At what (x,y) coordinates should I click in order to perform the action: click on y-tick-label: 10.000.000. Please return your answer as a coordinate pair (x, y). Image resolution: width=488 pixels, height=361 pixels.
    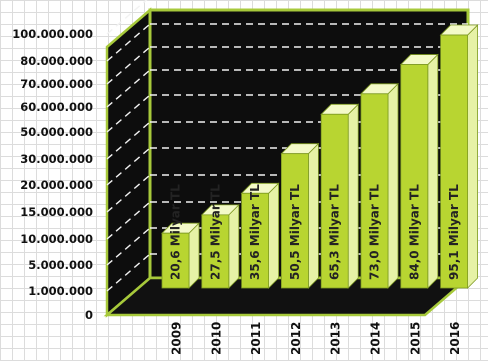
    Looking at the image, I should click on (56, 239).